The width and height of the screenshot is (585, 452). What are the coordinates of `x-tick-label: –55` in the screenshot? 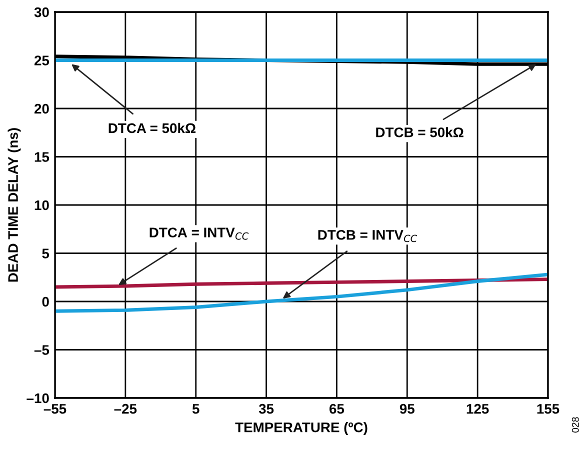 It's located at (55, 409).